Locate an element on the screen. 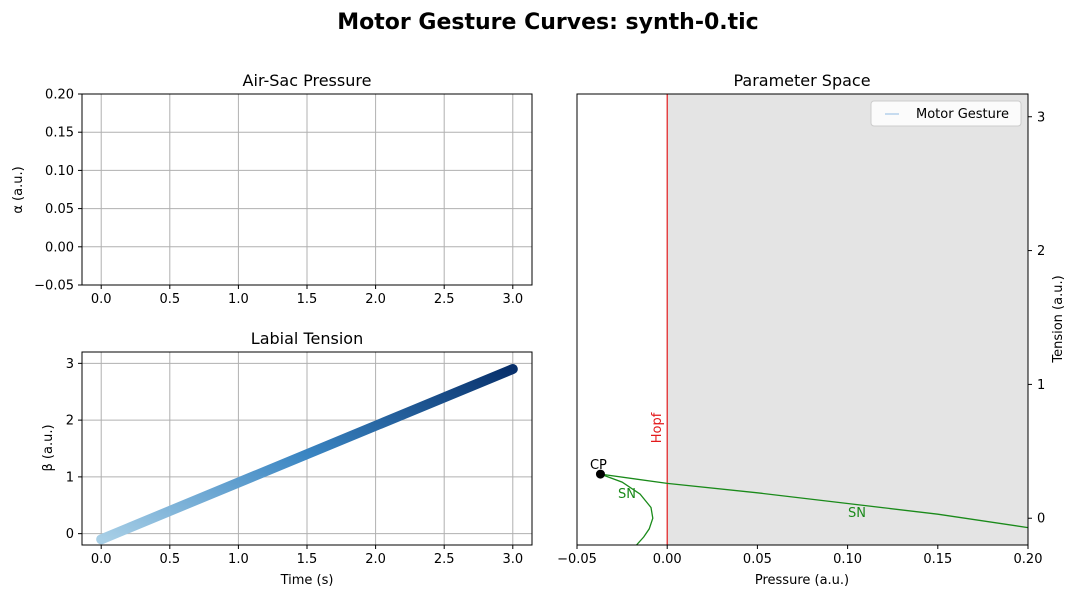  alpha-xtick-label: 0.5 is located at coordinates (169, 299).